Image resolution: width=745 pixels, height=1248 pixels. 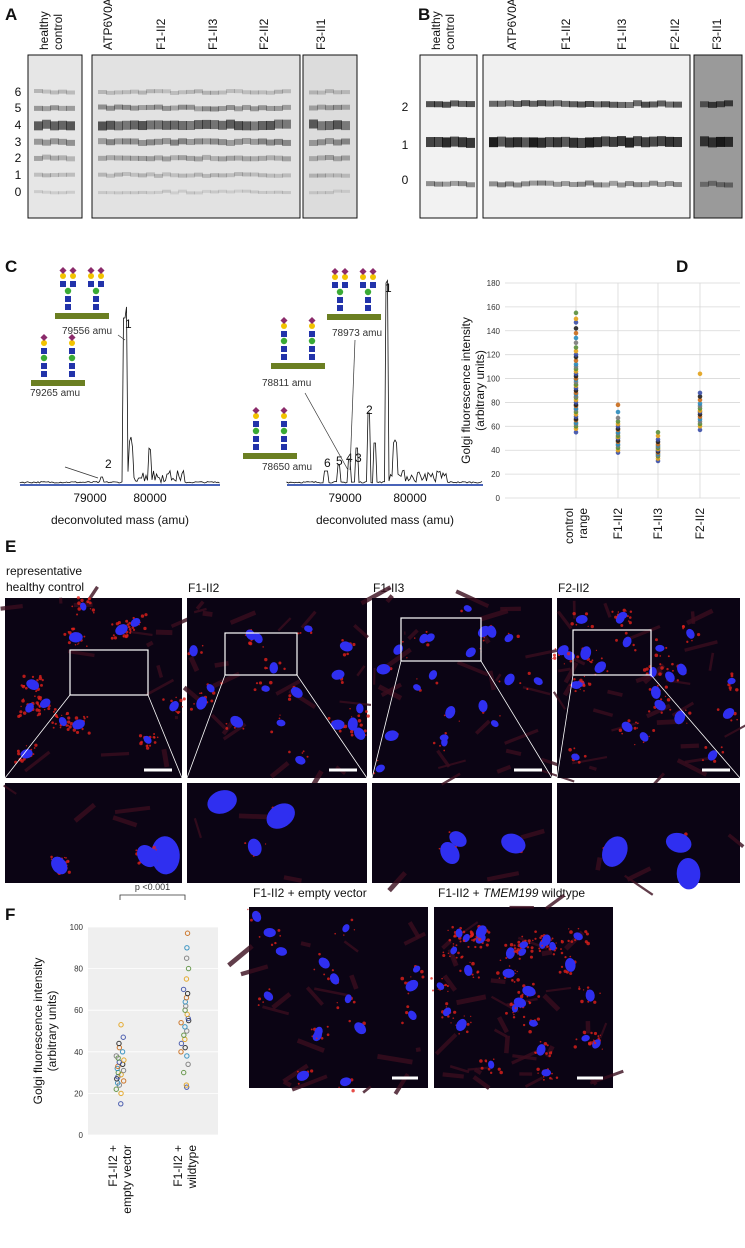 I want to click on lane-label: F2-II2, so click(x=675, y=34).